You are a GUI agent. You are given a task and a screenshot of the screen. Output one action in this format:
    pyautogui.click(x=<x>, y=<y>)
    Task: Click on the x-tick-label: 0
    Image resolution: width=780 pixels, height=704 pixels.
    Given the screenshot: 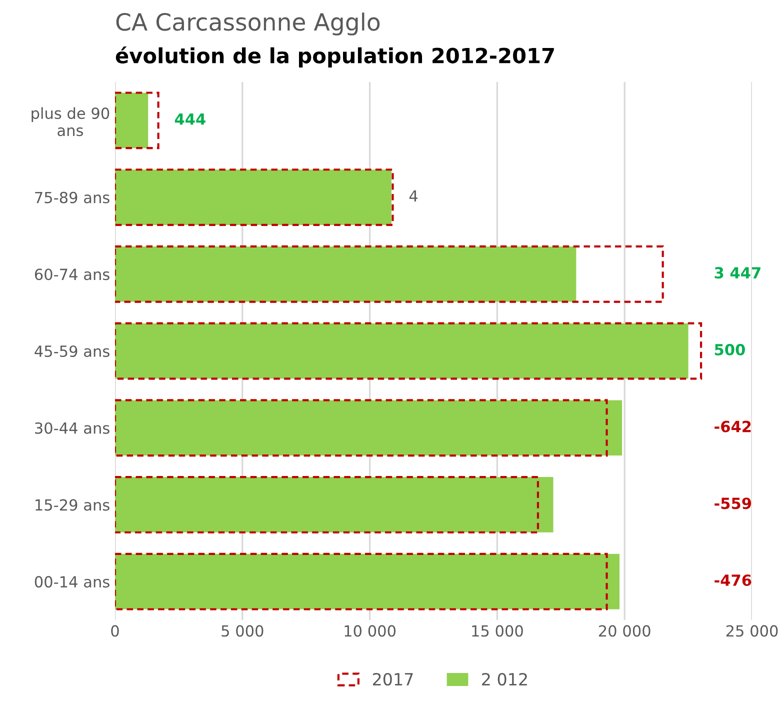 What is the action you would take?
    pyautogui.click(x=115, y=631)
    